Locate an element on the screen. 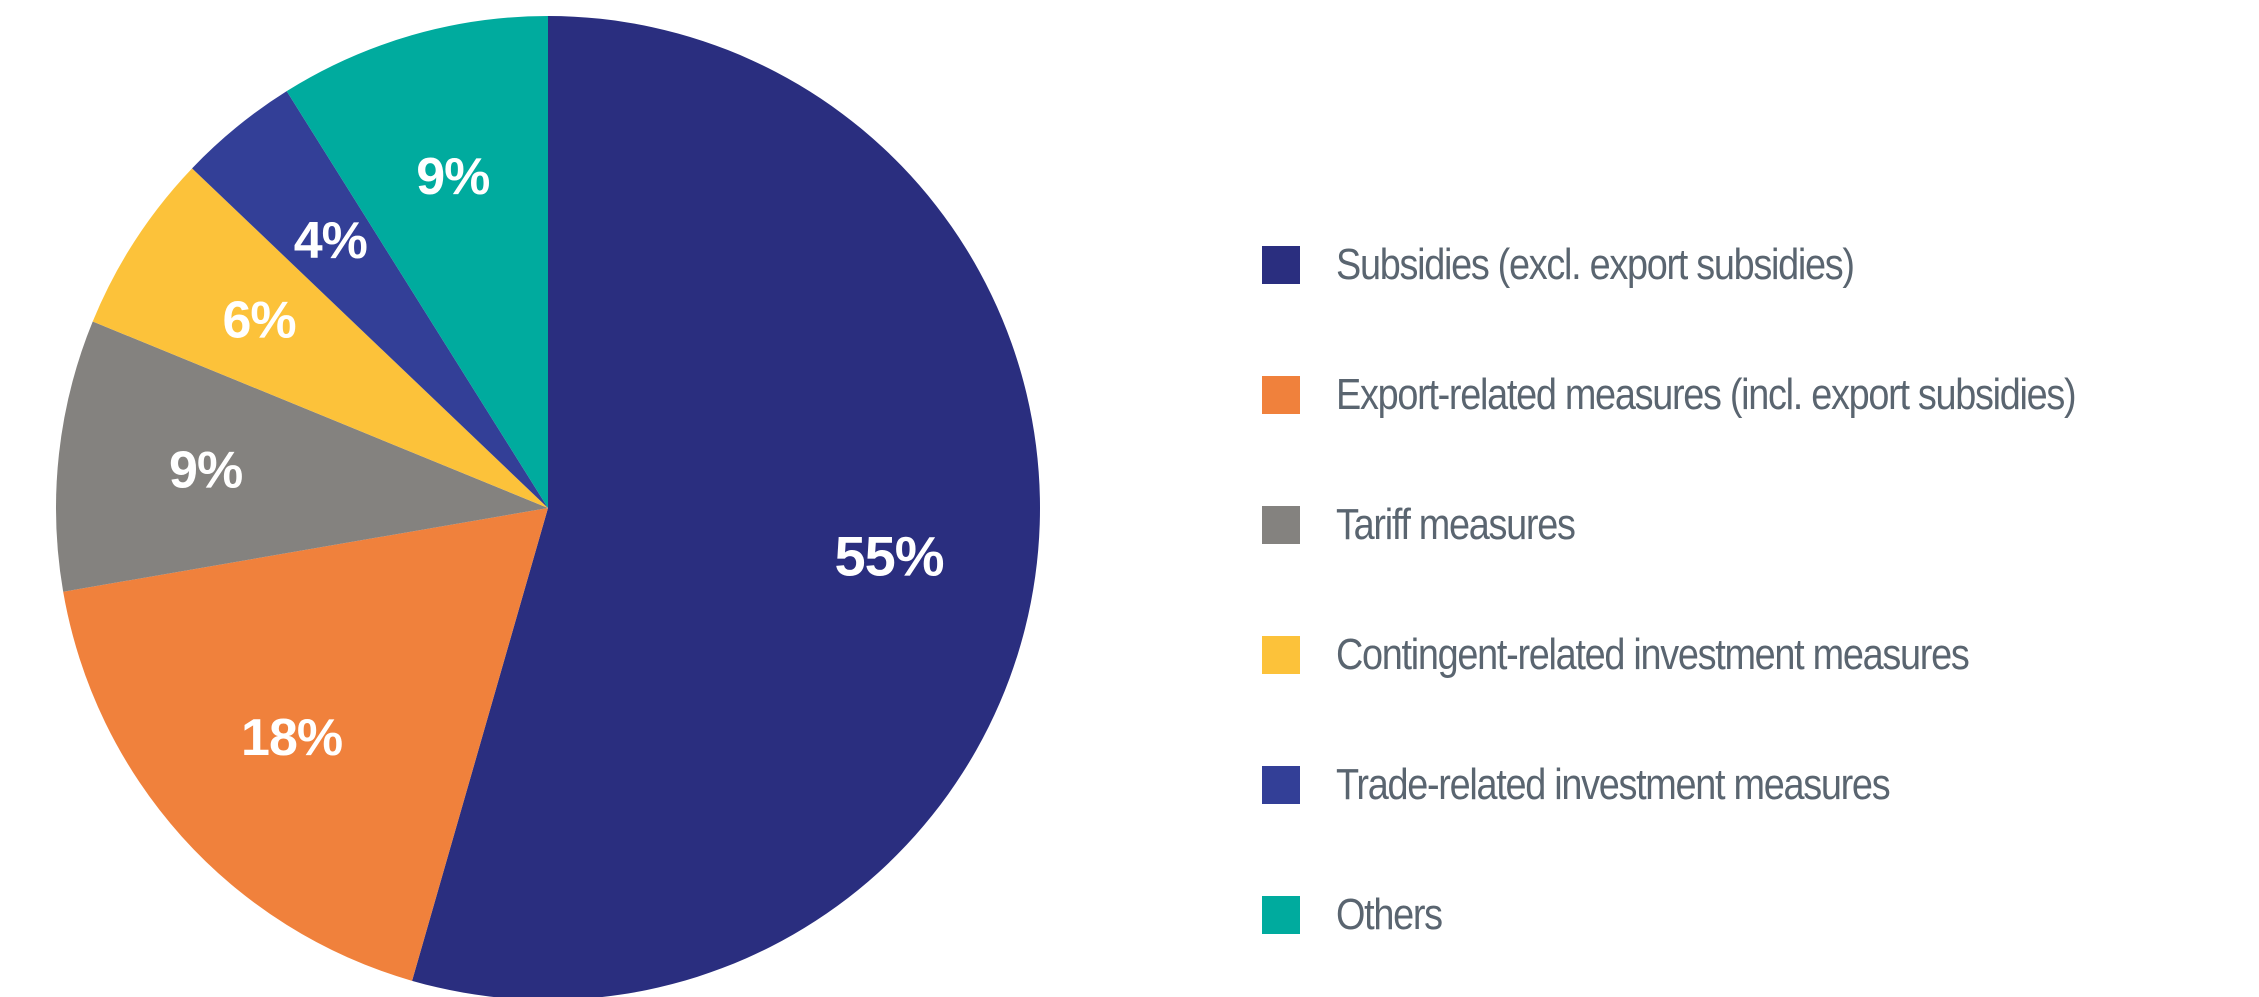  pie-value-label-subsidies: 55% is located at coordinates (888, 556).